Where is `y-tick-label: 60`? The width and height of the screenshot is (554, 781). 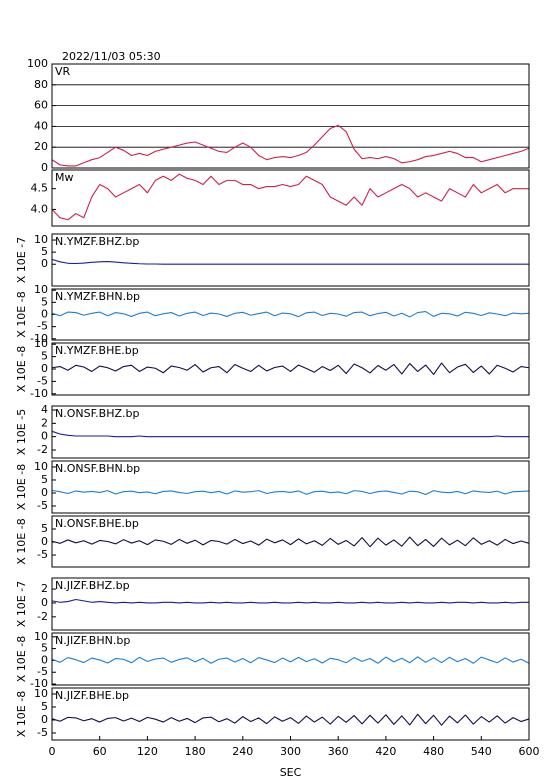
y-tick-label: 60 is located at coordinates (41, 105).